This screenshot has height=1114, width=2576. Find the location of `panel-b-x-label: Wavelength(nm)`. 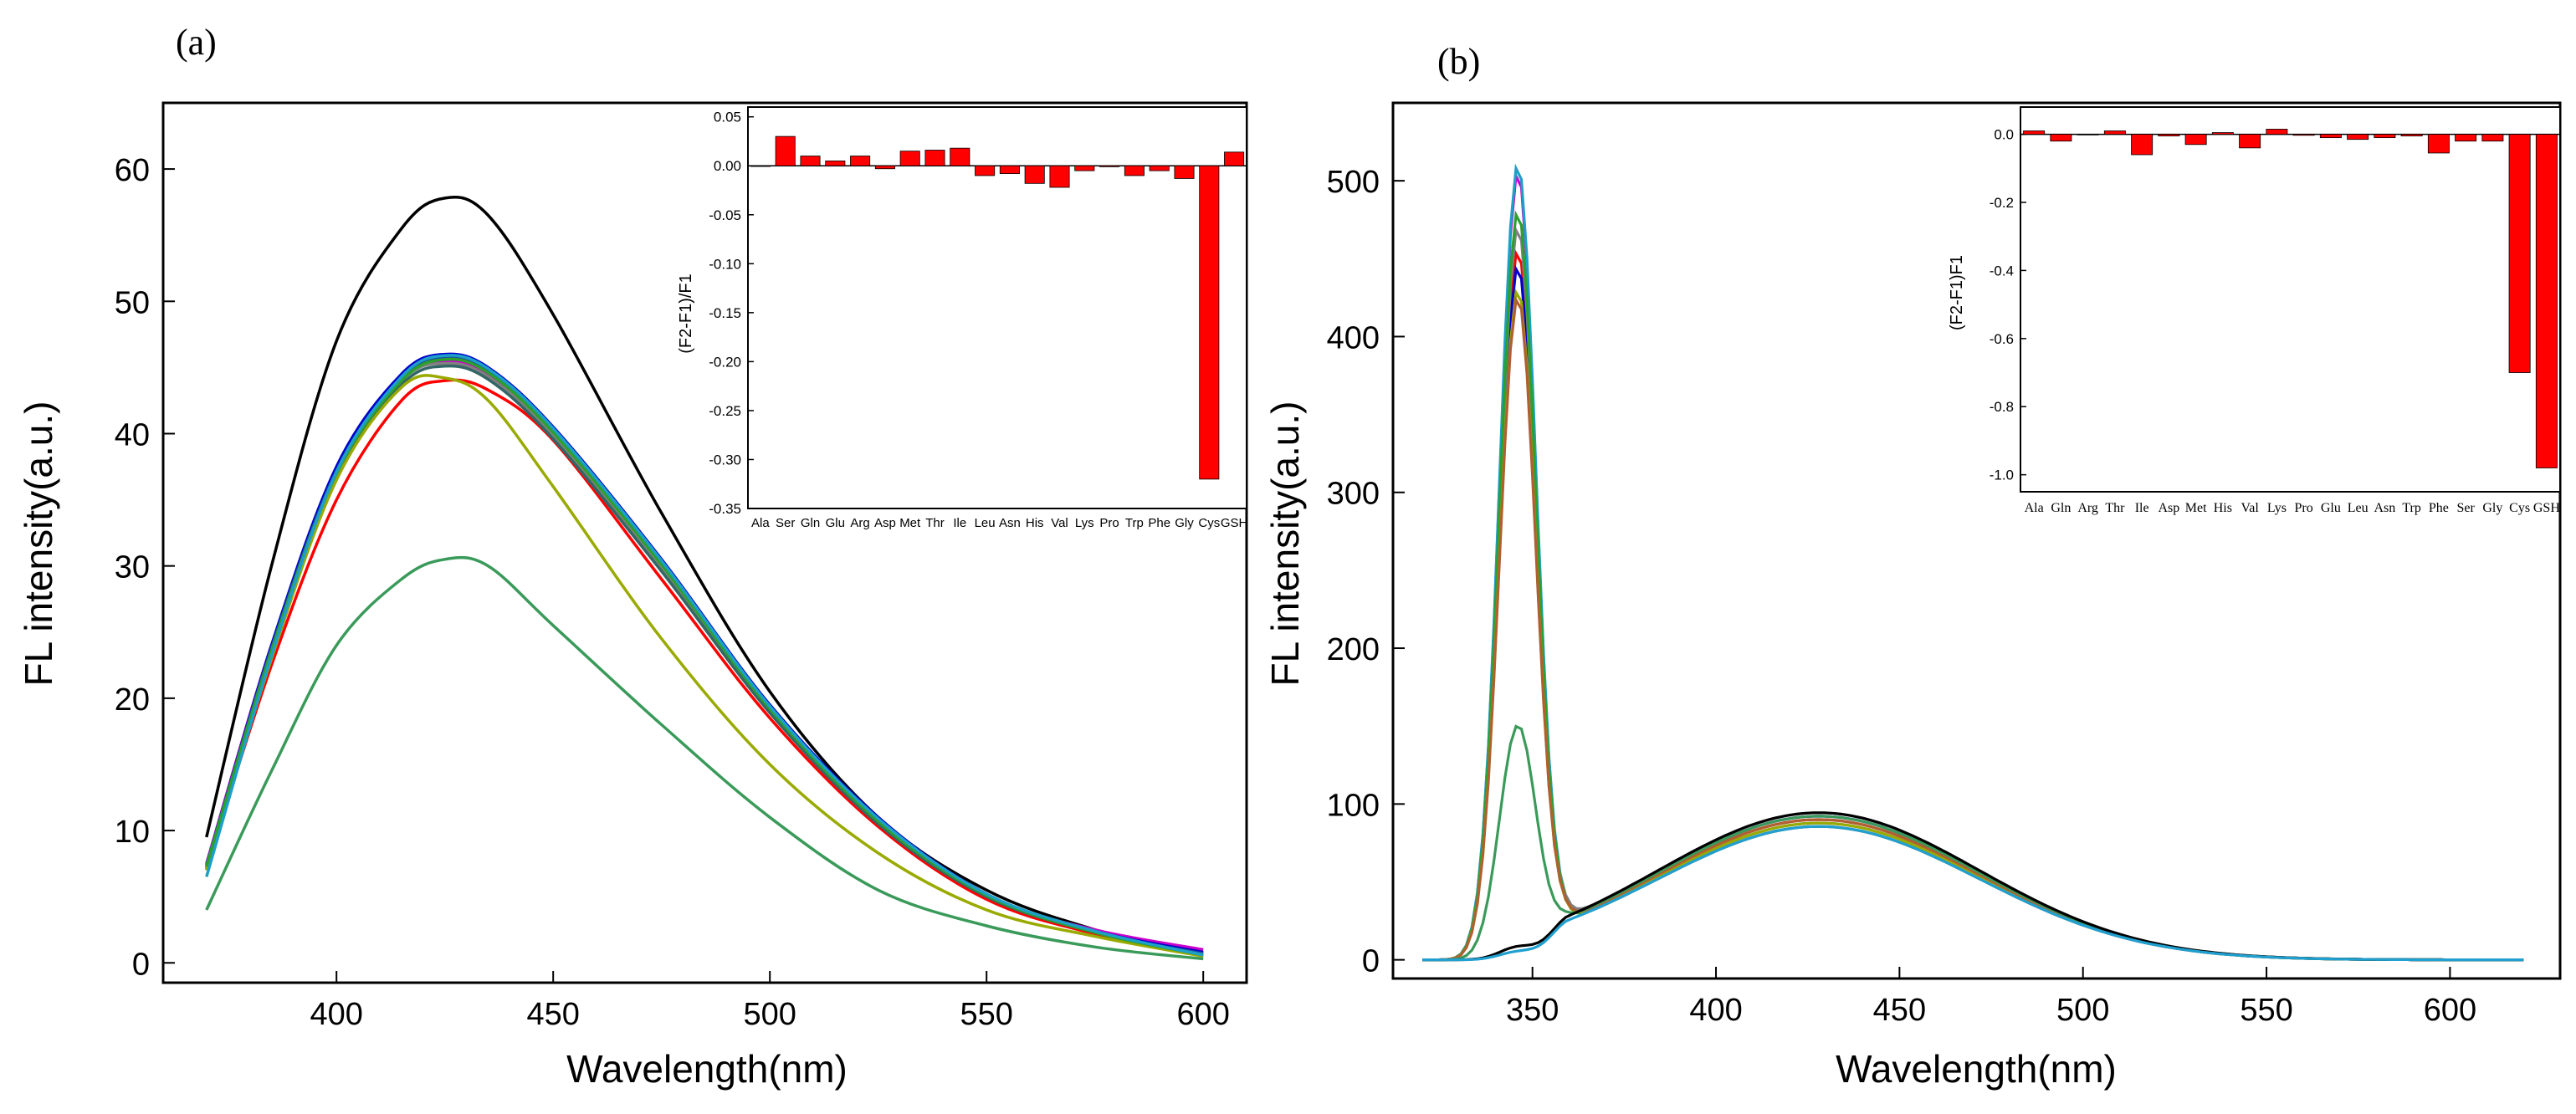

panel-b-x-label: Wavelength(nm) is located at coordinates (1977, 1069).